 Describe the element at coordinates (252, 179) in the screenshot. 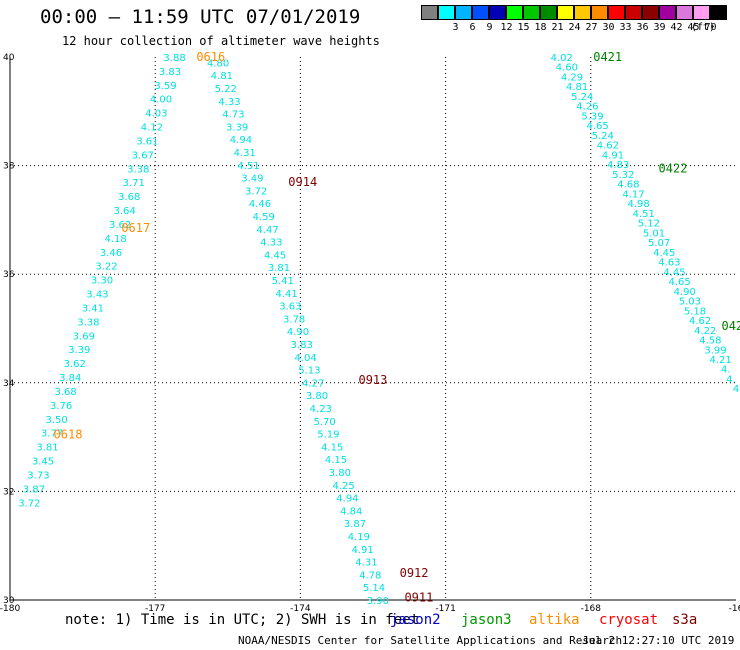

I see `wave-height-value: 3.49` at that location.